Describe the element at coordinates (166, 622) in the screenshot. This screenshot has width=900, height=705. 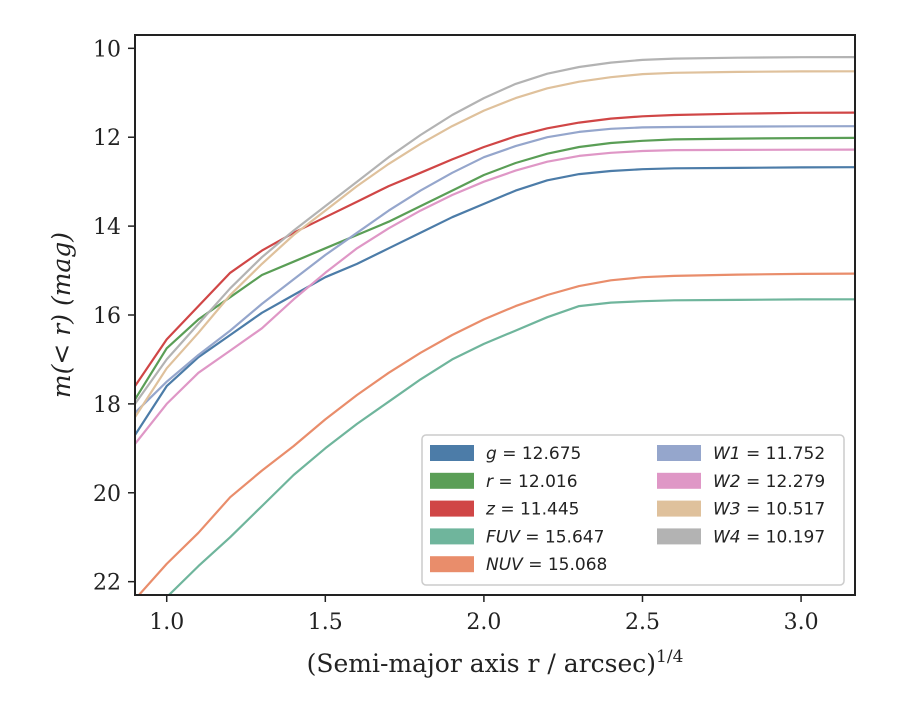
I see `x-tick-label: 1.0` at that location.